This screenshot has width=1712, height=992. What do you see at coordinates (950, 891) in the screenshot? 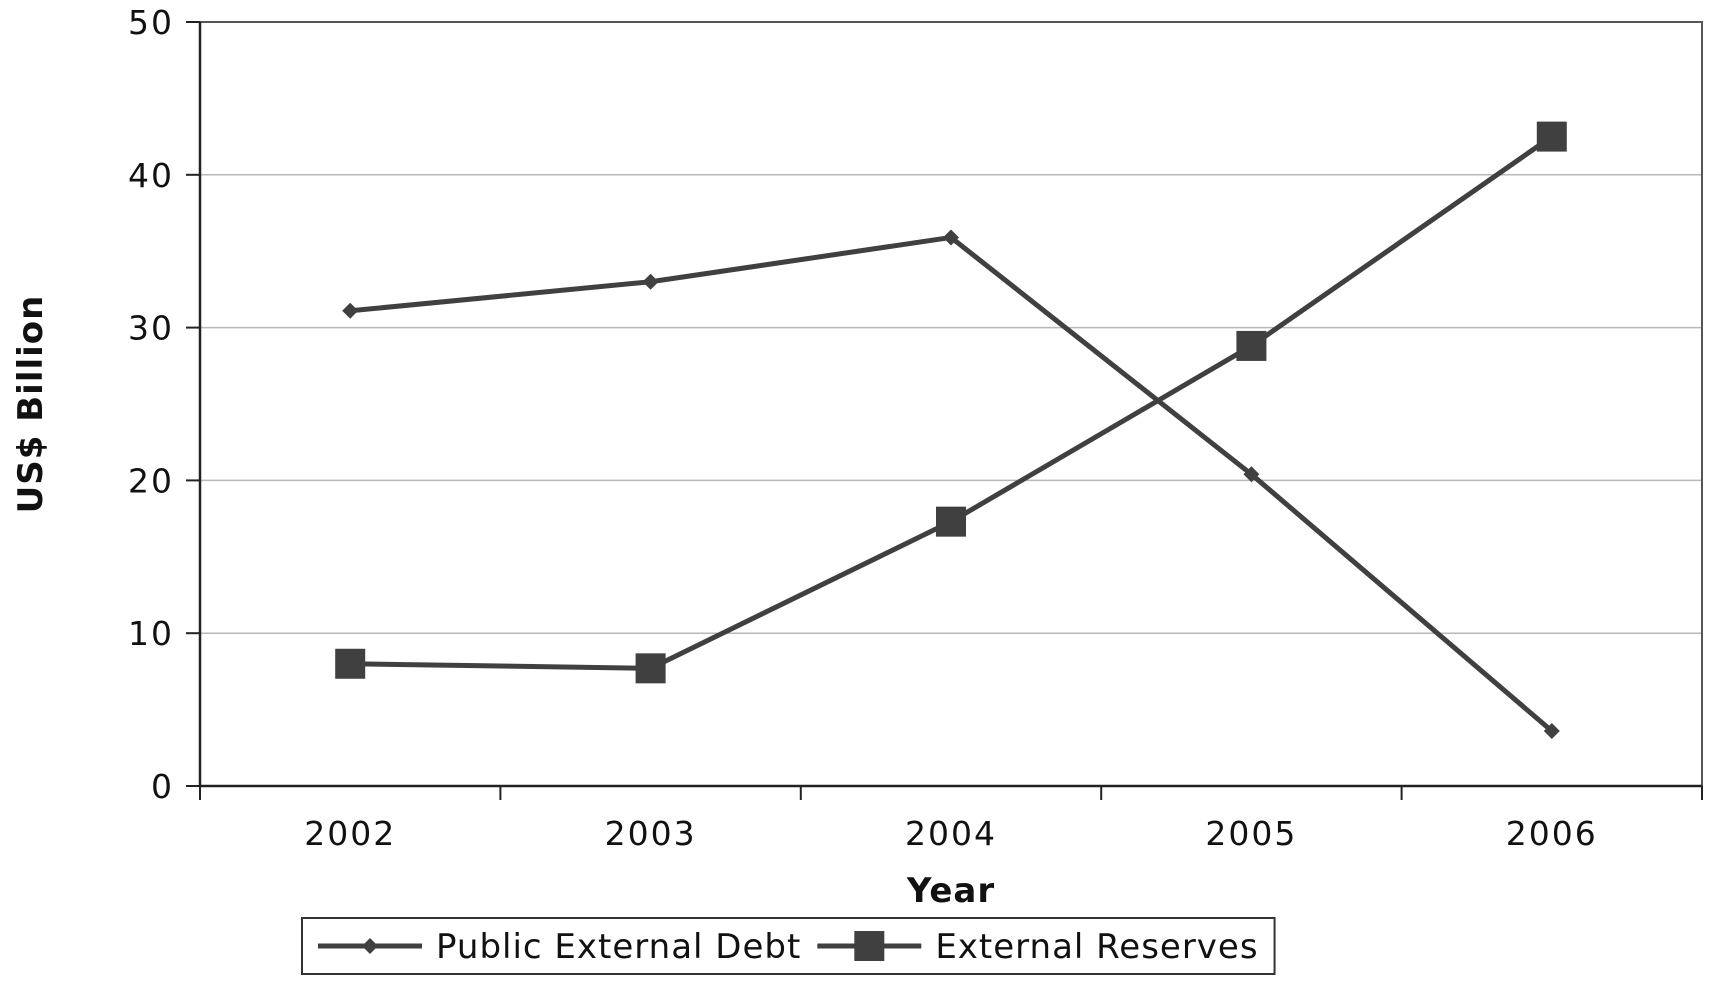
I see `x-axis-title: Year` at bounding box center [950, 891].